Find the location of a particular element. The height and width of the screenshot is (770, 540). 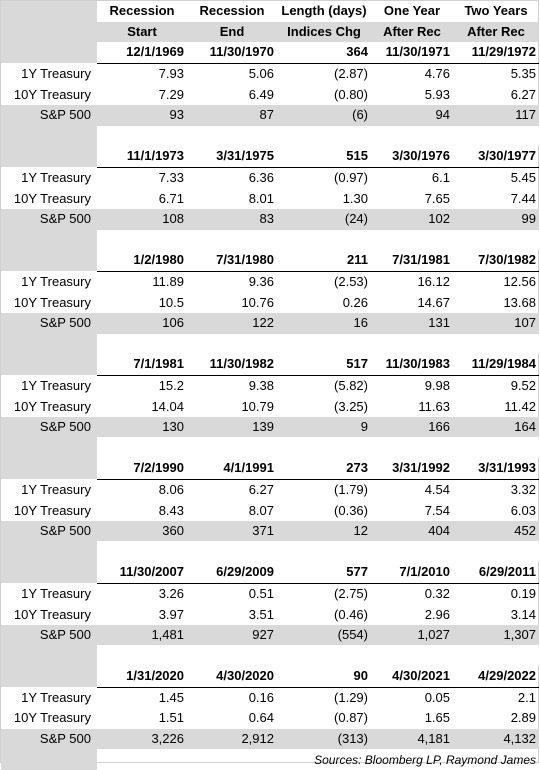

value-cell: 11.63 is located at coordinates (434, 406).